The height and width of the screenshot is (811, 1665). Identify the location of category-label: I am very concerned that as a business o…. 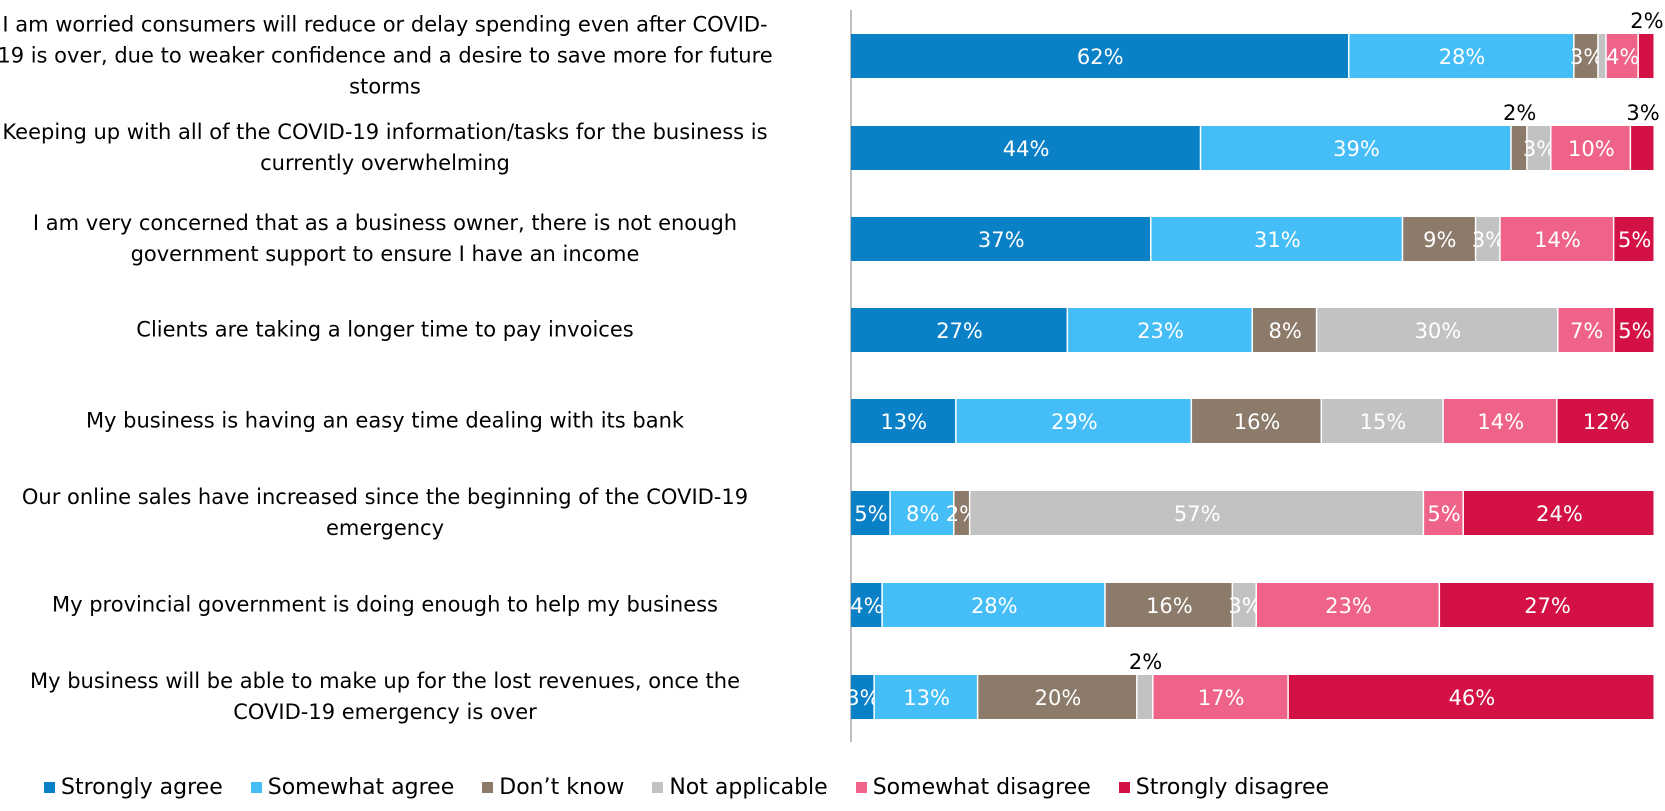
(385, 238).